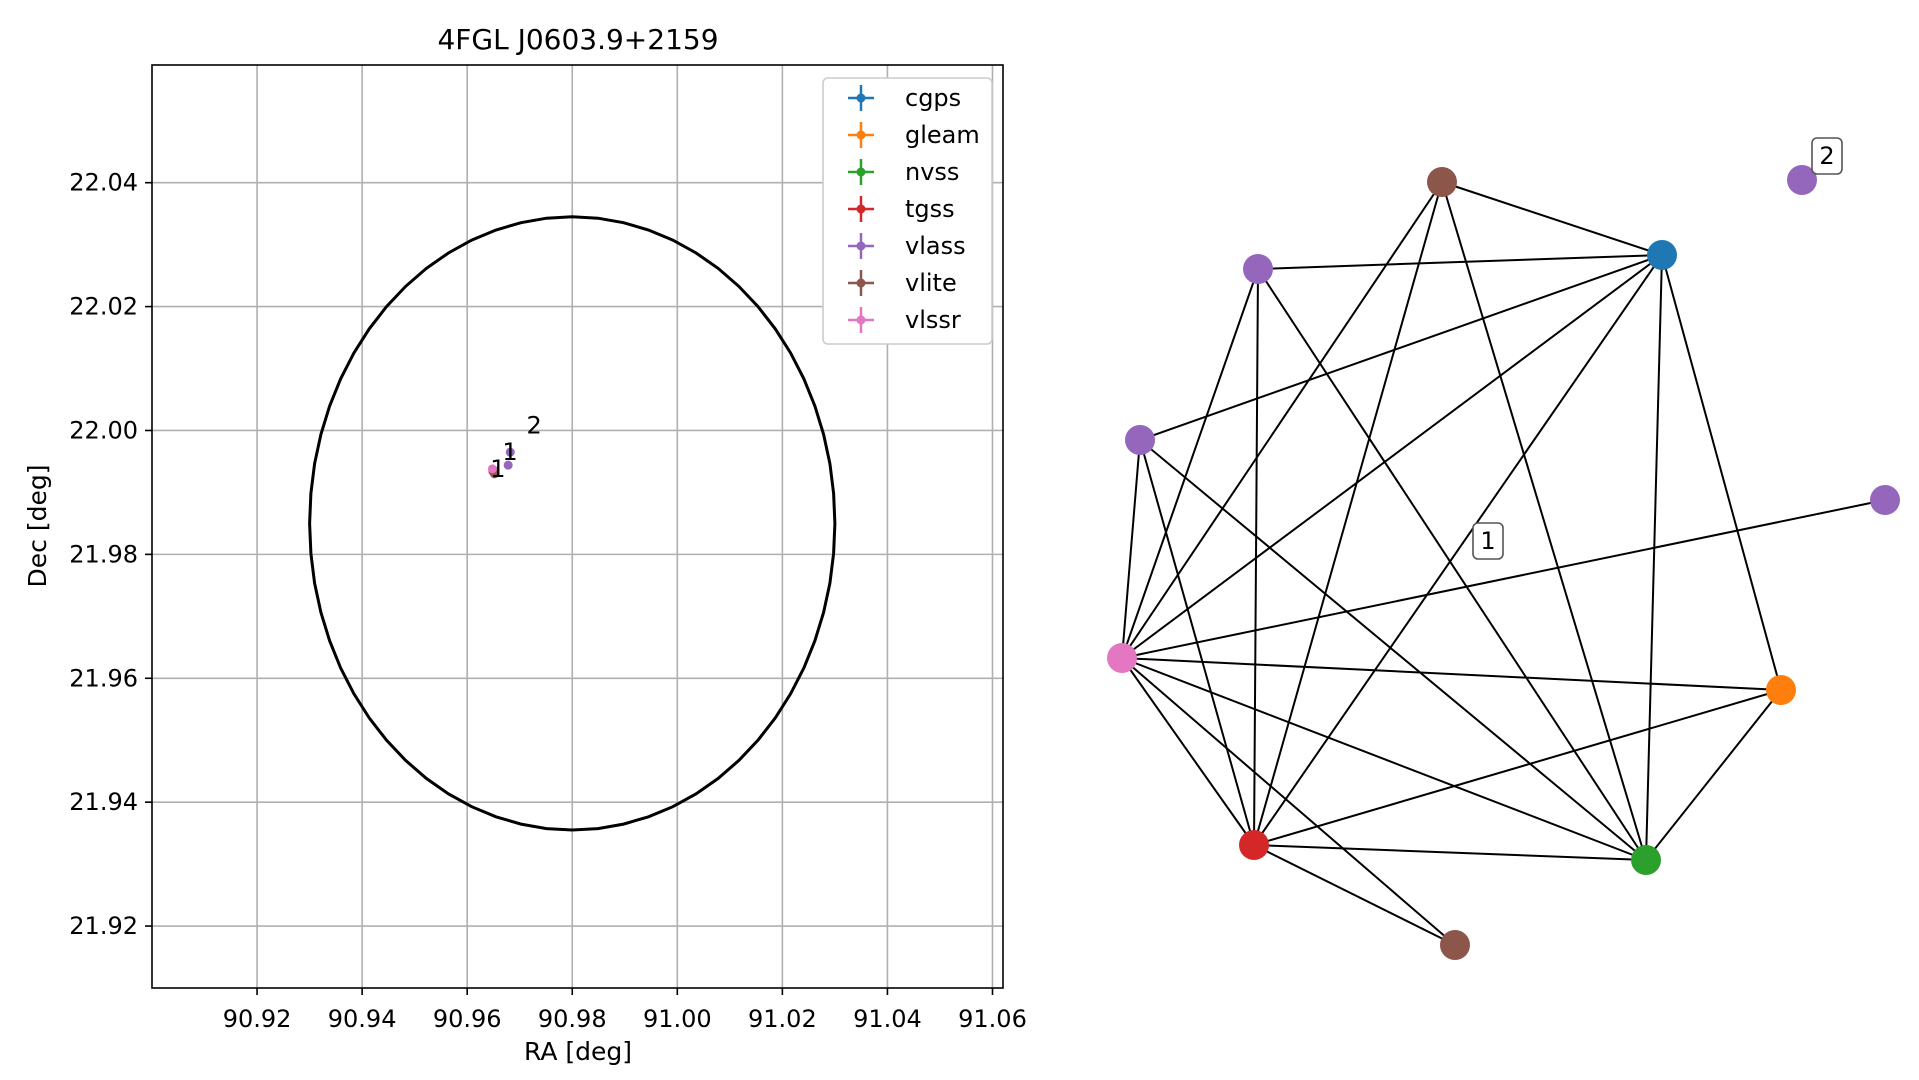 This screenshot has height=1080, width=1919. I want to click on x-tick-label: 91.02, so click(782, 1019).